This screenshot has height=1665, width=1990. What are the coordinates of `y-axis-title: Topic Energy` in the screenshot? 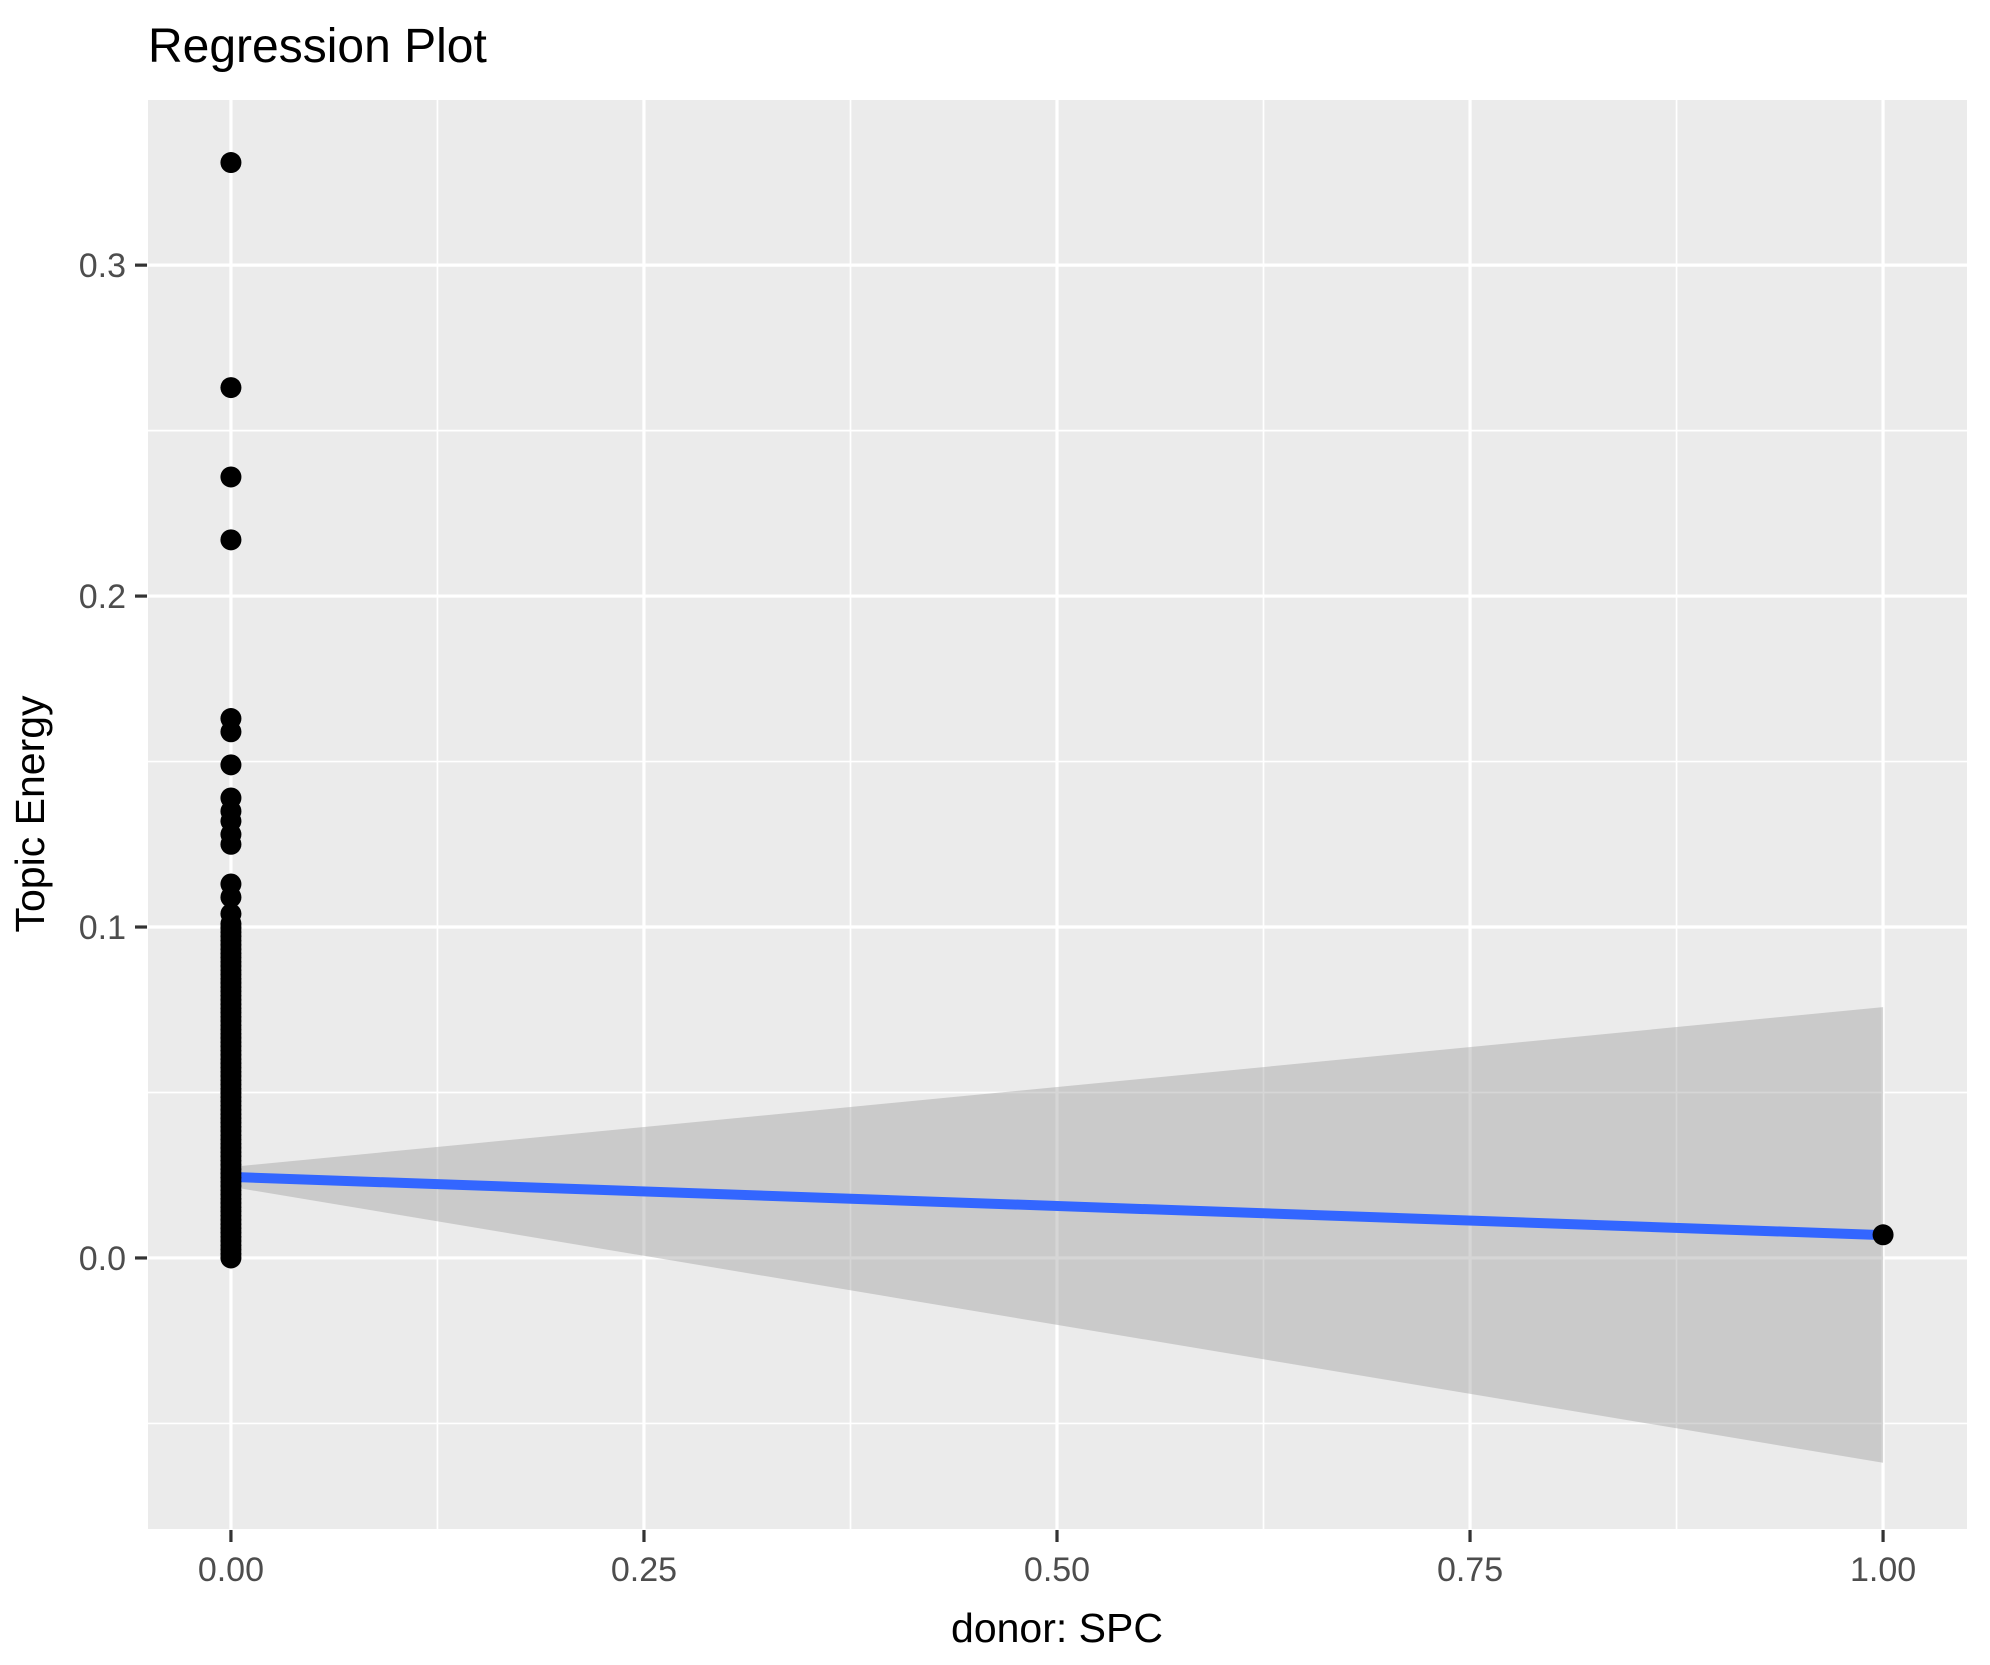 It's located at (30, 814).